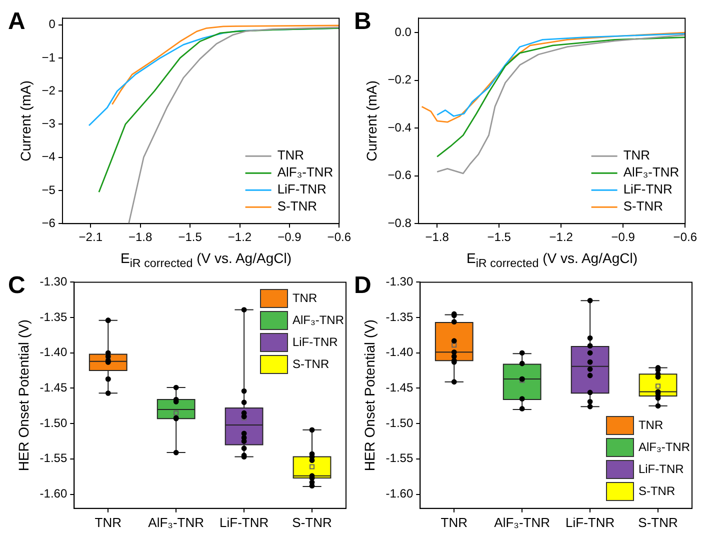 This screenshot has width=708, height=545. I want to click on y-tick-label: −0.4, so click(400, 127).